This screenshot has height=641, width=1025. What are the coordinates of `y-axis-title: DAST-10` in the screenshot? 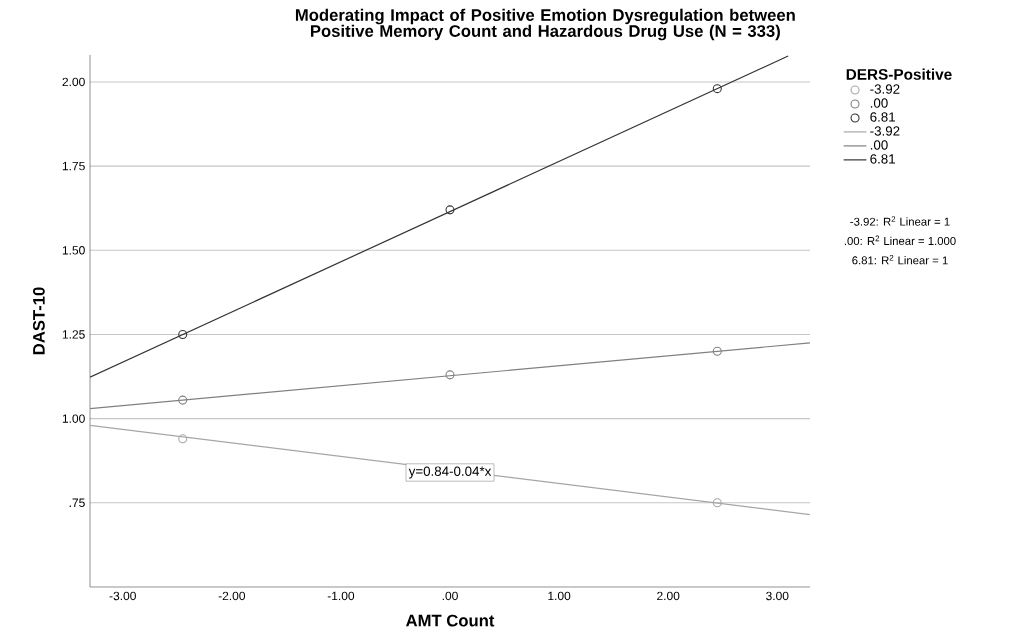 It's located at (39, 321).